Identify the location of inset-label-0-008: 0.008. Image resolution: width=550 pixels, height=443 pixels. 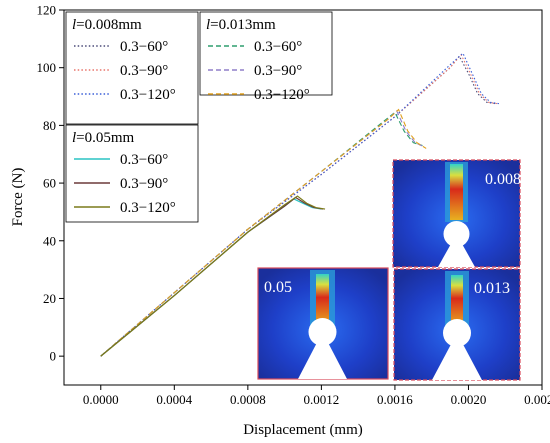
(503, 179).